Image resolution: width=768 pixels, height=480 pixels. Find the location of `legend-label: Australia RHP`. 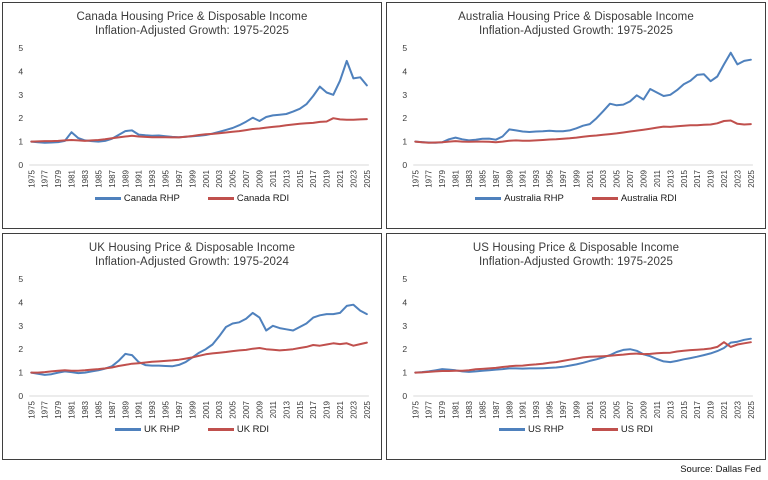

legend-label: Australia RHP is located at coordinates (534, 198).